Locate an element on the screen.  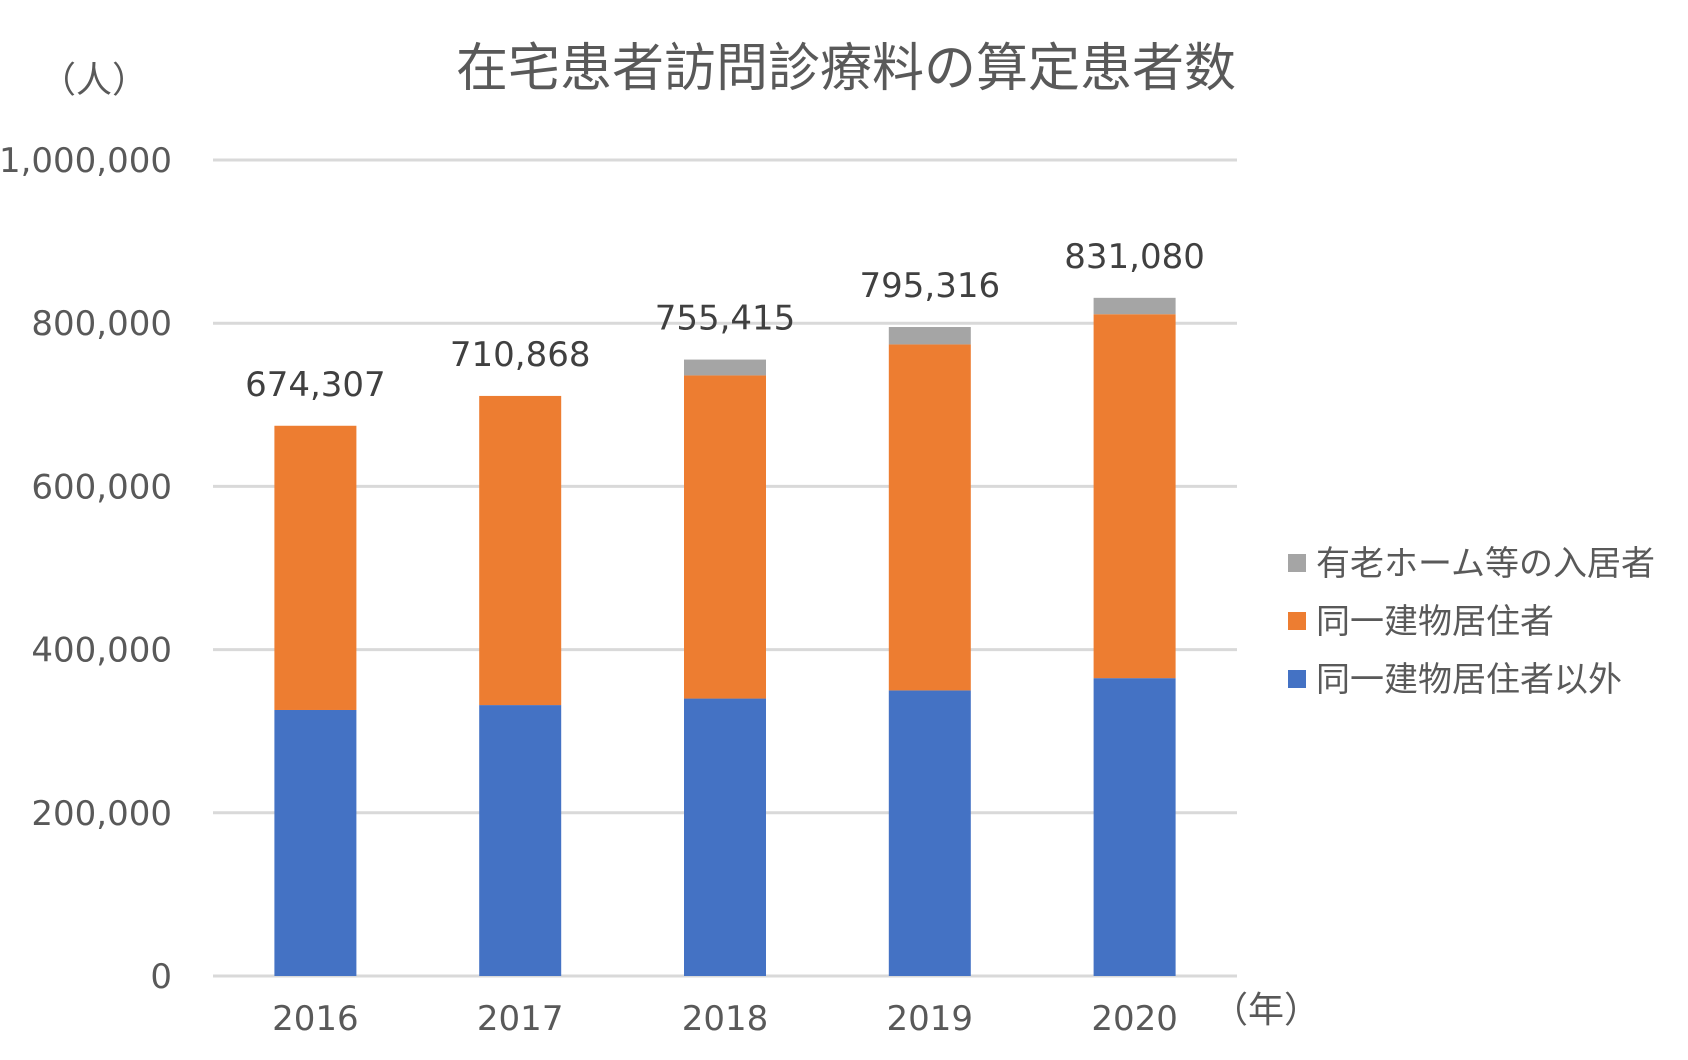
y-tick-label: 600,000 is located at coordinates (101, 487).